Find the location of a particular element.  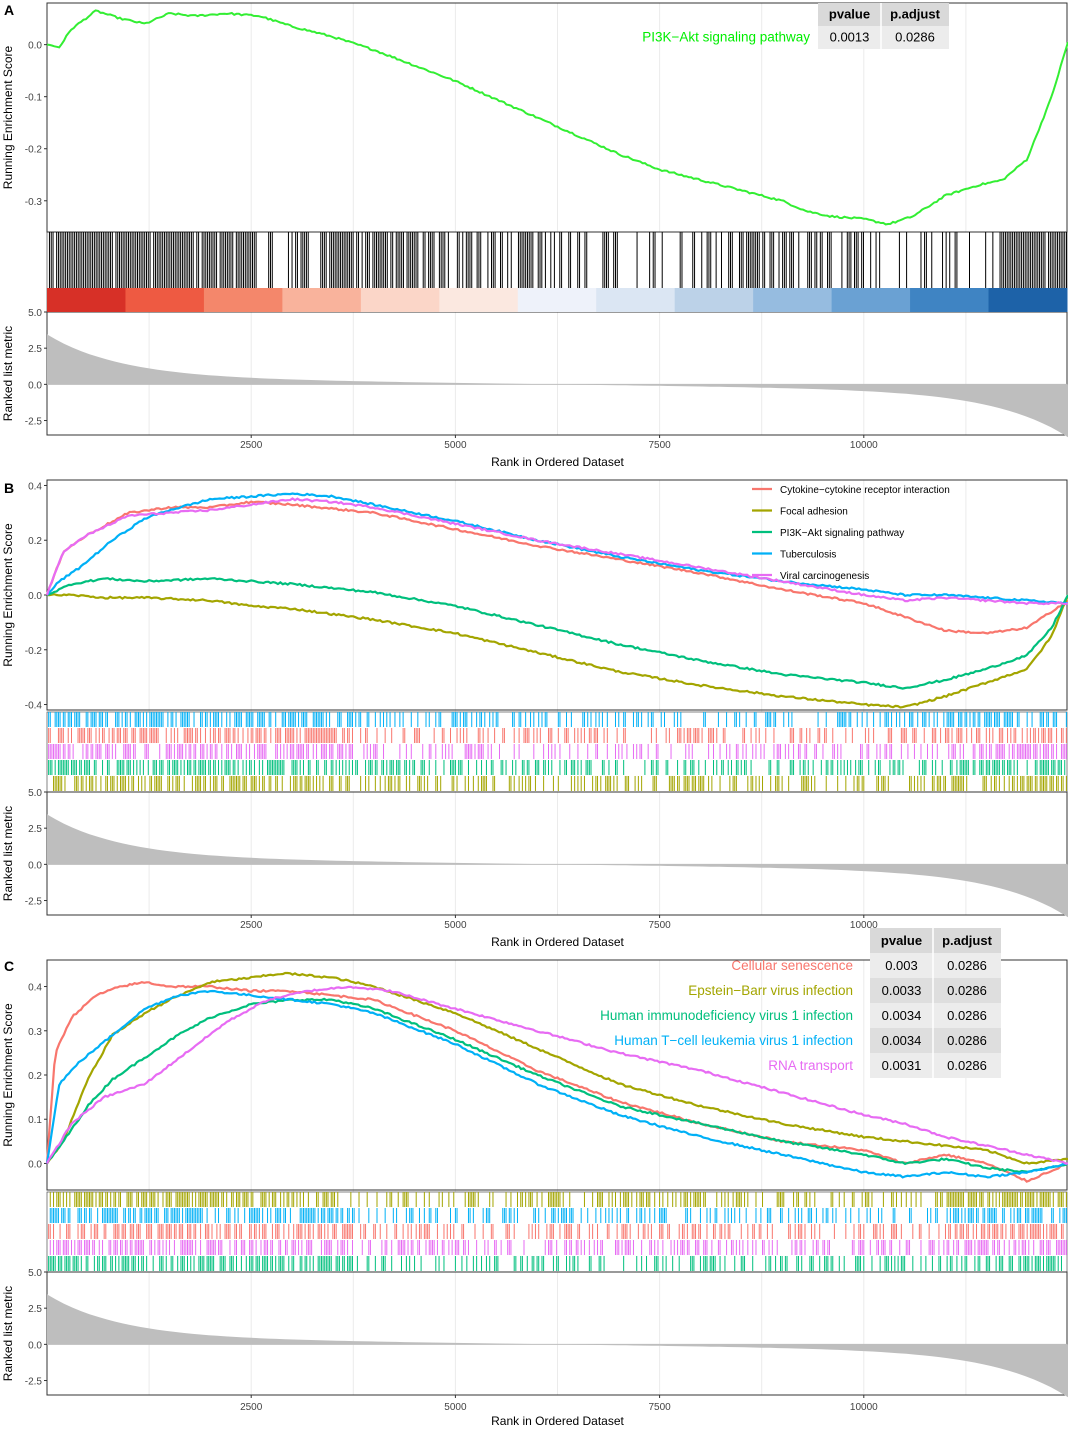

metric-y-axis-label: Ranked list metric is located at coordinates (8, 1333).